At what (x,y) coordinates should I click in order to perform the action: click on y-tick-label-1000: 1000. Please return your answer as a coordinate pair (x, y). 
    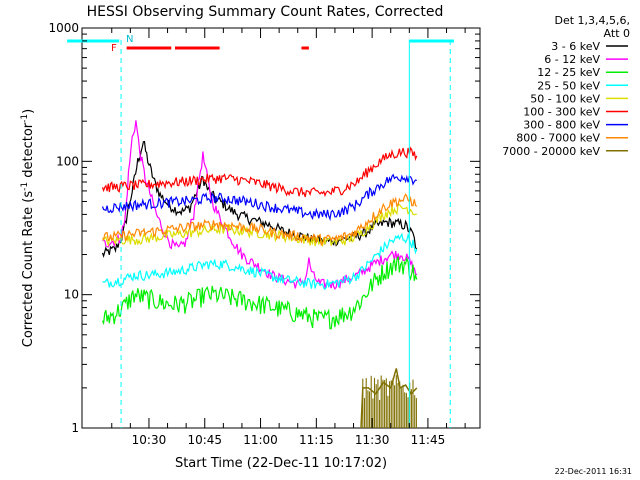
    Looking at the image, I should click on (63, 28).